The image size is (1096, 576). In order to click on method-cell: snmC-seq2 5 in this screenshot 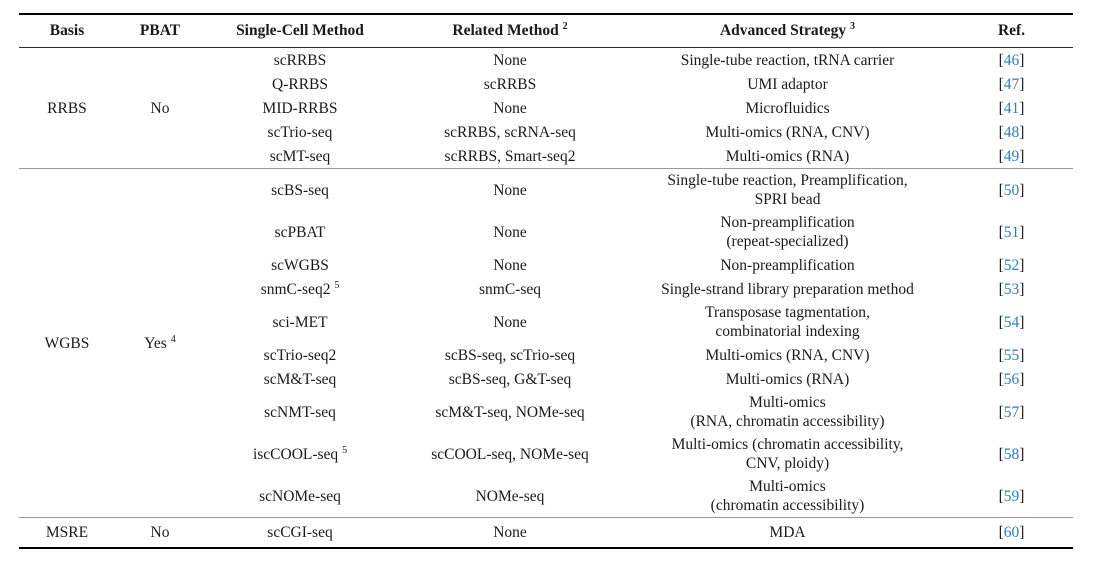, I will do `click(300, 289)`.